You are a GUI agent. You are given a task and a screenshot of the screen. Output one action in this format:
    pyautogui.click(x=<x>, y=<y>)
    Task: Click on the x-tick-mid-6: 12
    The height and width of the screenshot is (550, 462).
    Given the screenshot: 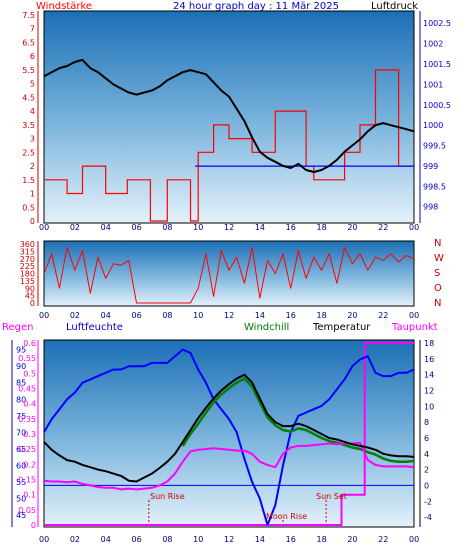 What is the action you would take?
    pyautogui.click(x=229, y=315)
    